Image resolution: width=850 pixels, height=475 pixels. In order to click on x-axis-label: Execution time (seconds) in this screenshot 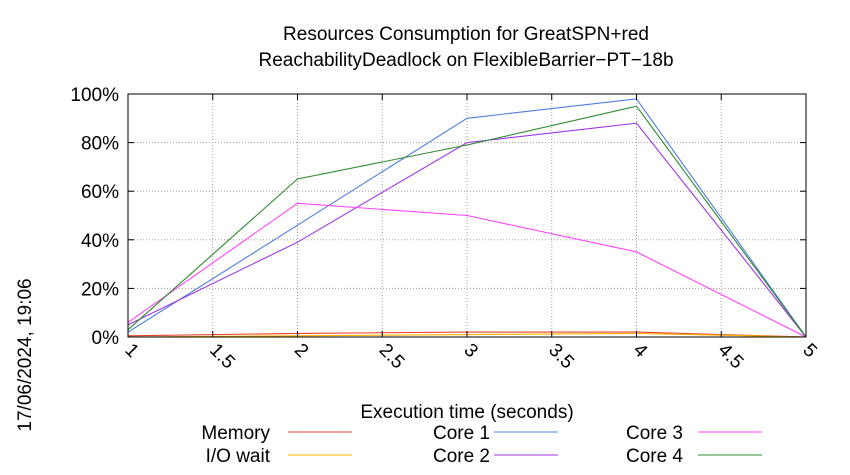, I will do `click(466, 412)`.